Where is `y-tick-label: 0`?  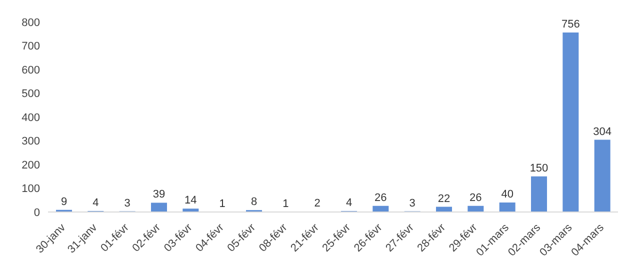
y-tick-label: 0 is located at coordinates (37, 212).